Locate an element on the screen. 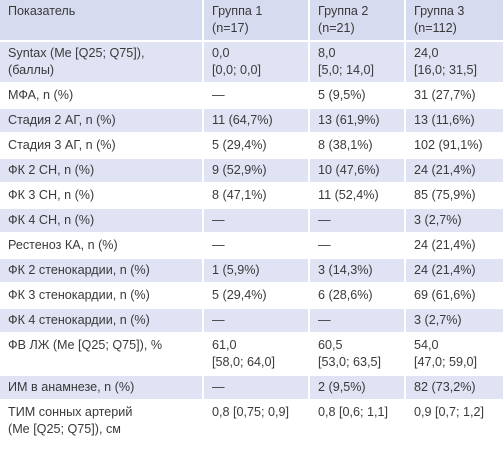  row-label: Syntax (Me [Q25; Q75]), (баллы) is located at coordinates (102, 62).